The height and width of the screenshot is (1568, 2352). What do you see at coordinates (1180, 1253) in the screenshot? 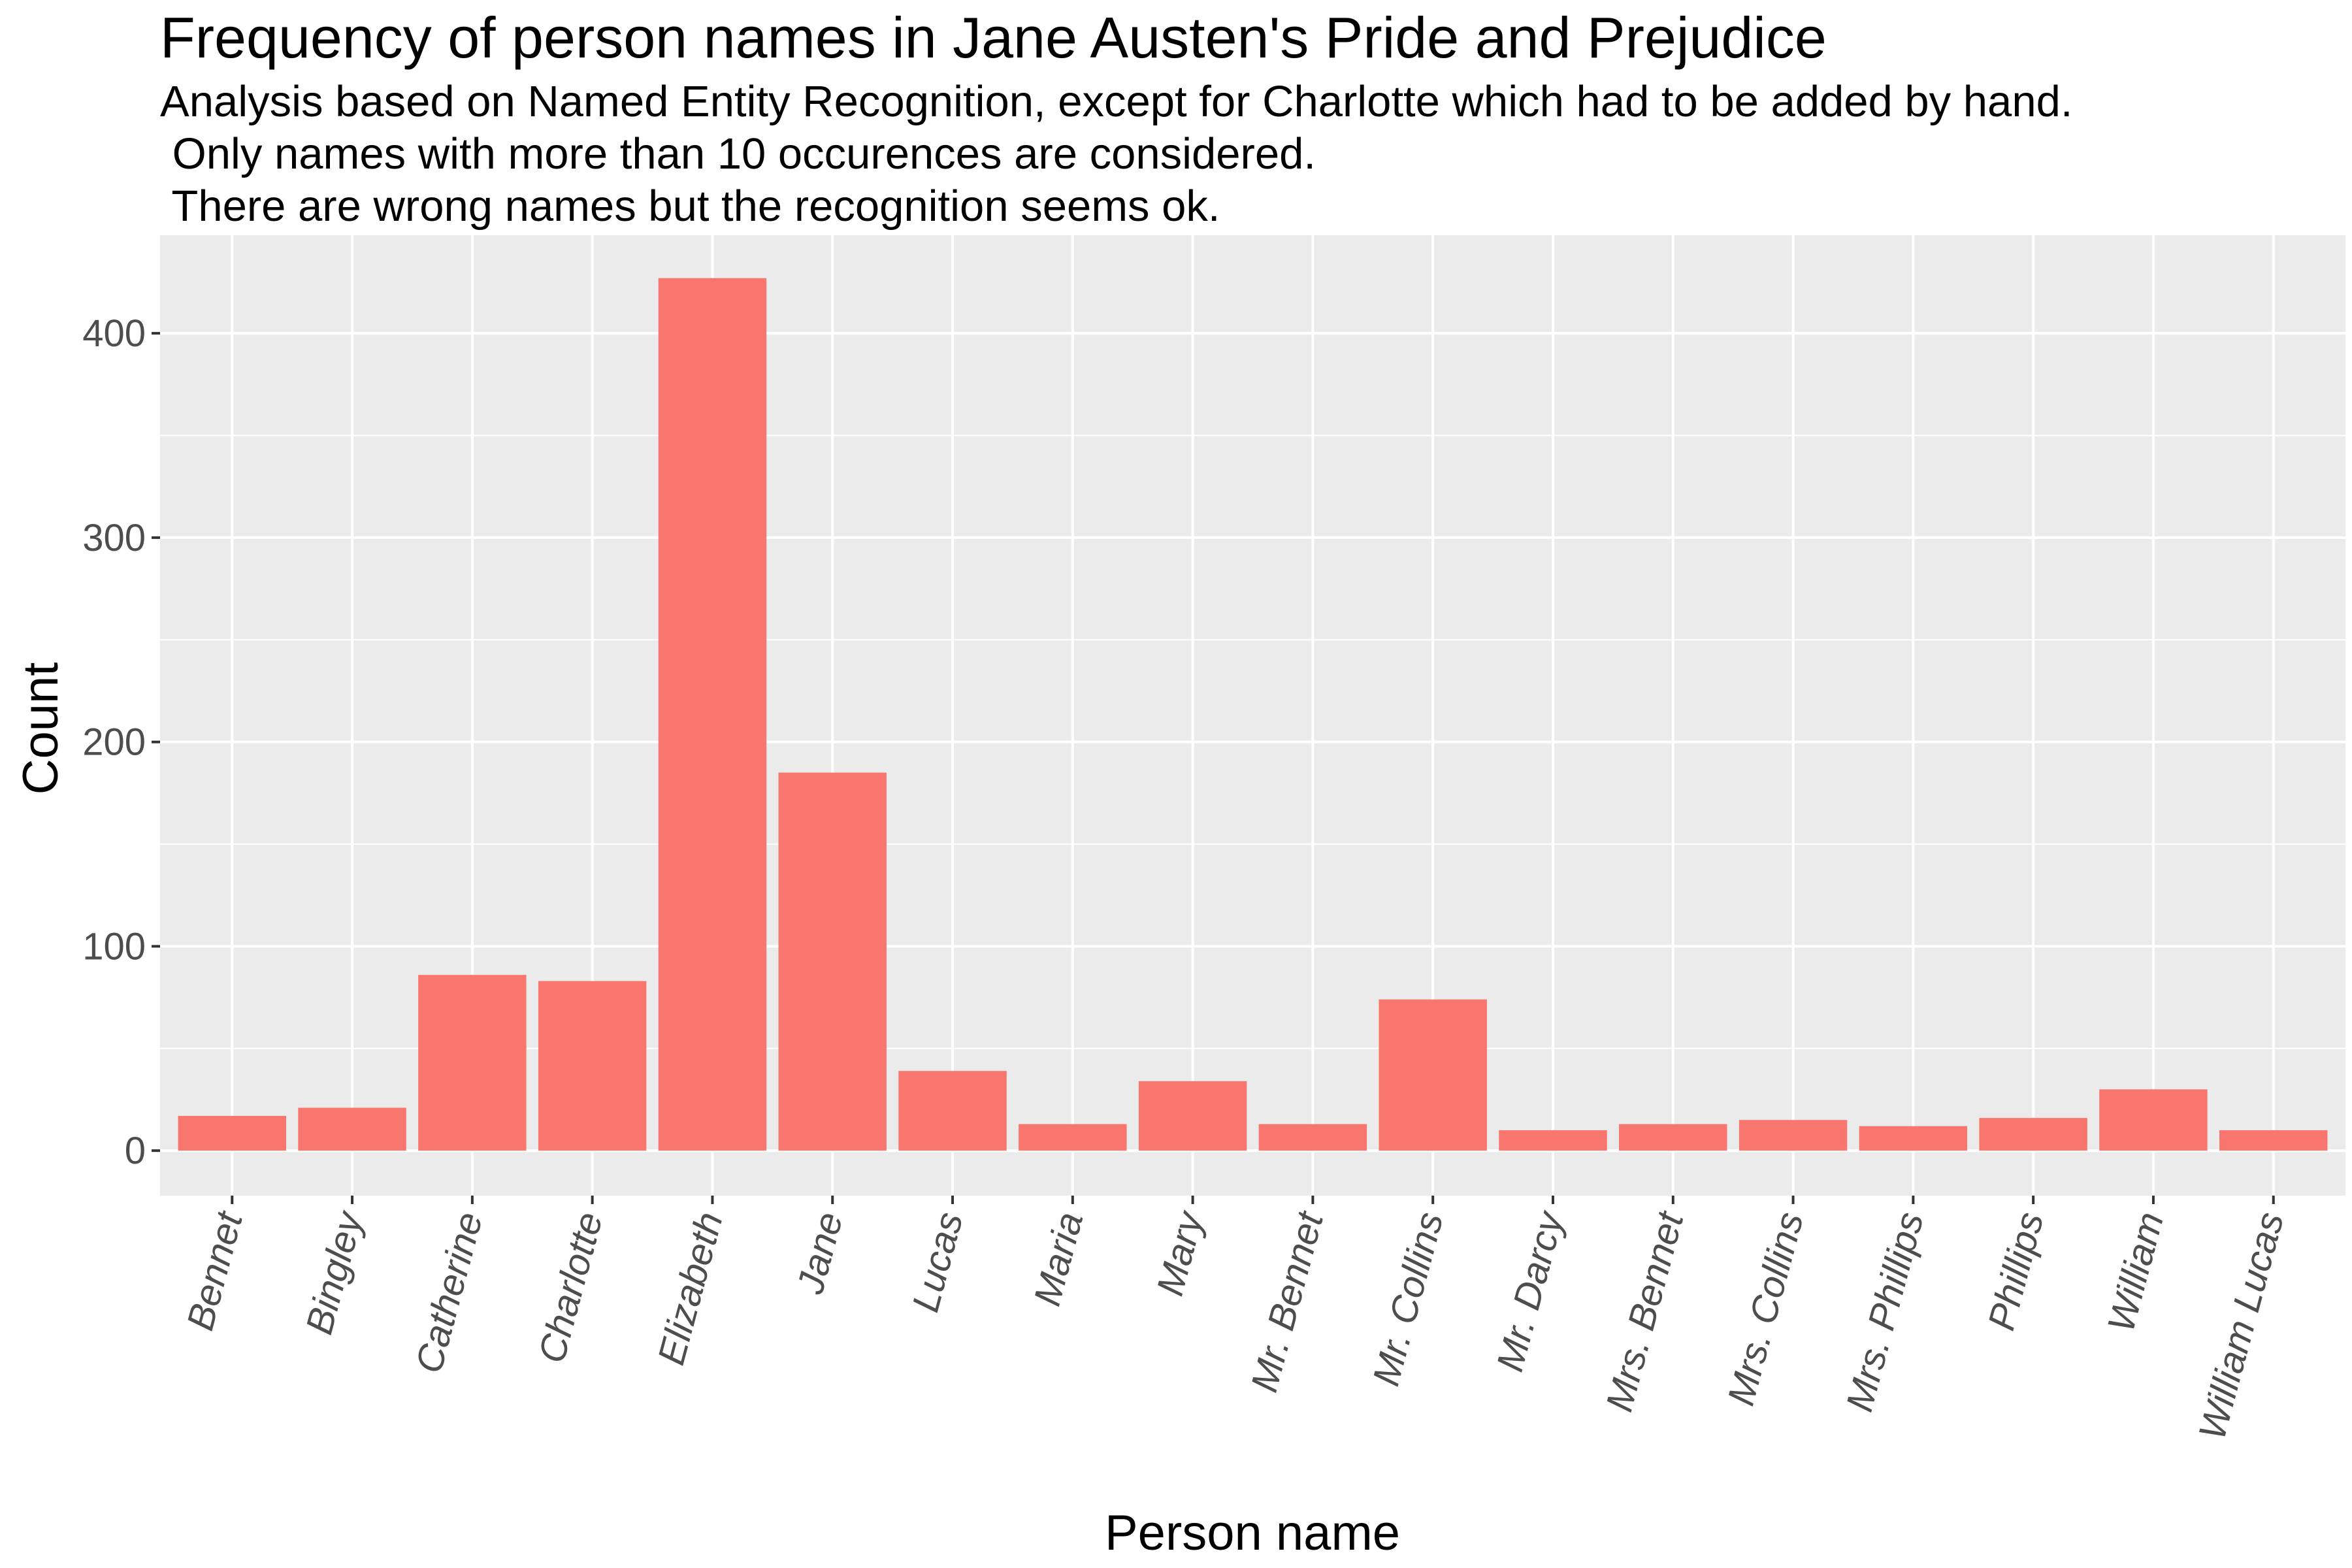
I see `x-tick-label: Mary` at bounding box center [1180, 1253].